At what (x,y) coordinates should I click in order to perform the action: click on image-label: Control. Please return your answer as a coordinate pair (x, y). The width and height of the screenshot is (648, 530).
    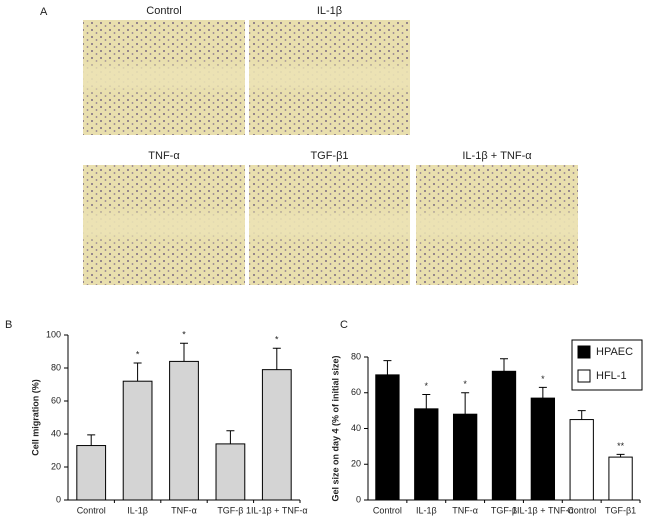
    Looking at the image, I should click on (163, 11).